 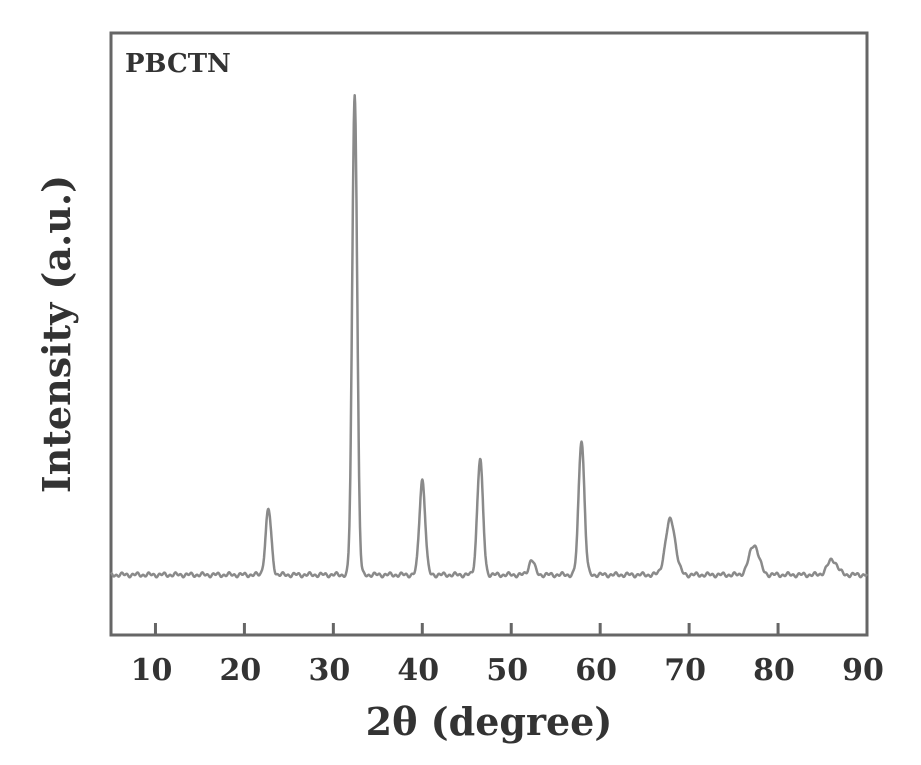 I want to click on x-tick-label: 90, so click(x=863, y=670).